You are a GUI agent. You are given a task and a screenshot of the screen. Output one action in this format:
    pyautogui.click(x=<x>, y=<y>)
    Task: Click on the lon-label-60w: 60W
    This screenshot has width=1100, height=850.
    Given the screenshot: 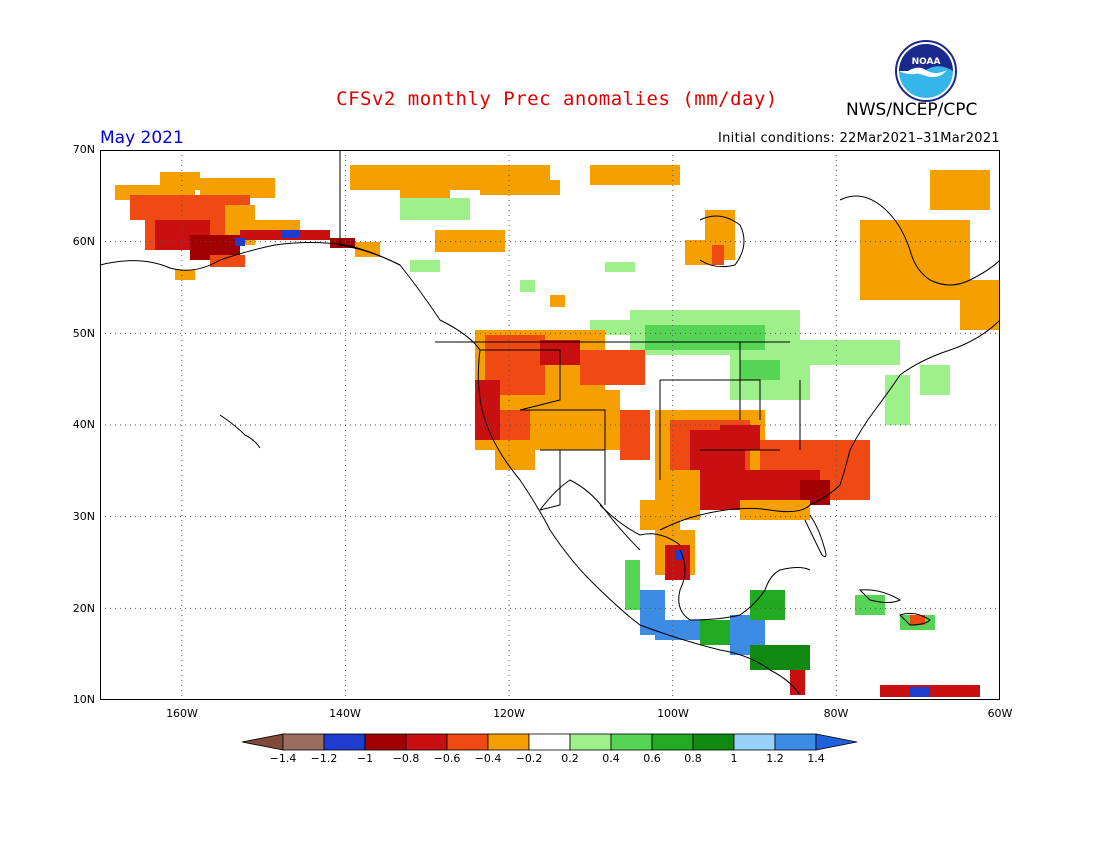 What is the action you would take?
    pyautogui.click(x=1000, y=713)
    